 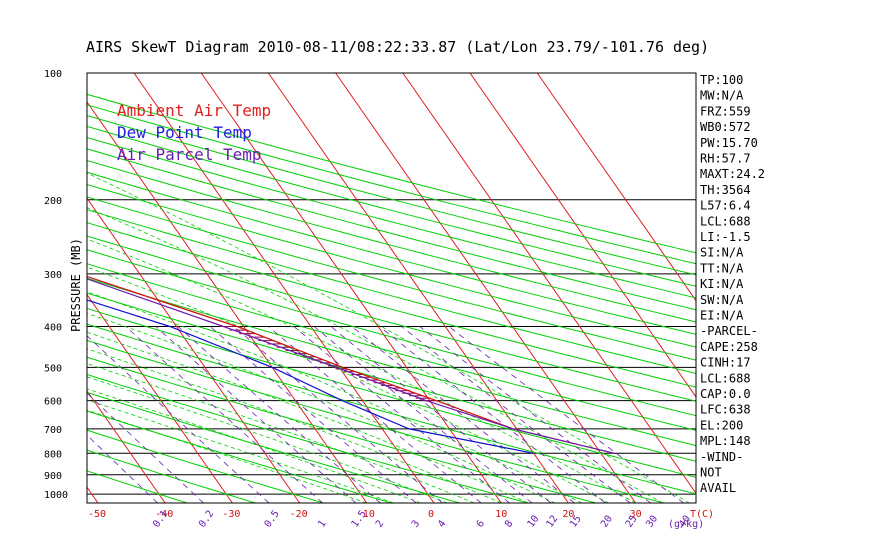 What do you see at coordinates (194, 110) in the screenshot?
I see `legend-item: Ambient Air Temp` at bounding box center [194, 110].